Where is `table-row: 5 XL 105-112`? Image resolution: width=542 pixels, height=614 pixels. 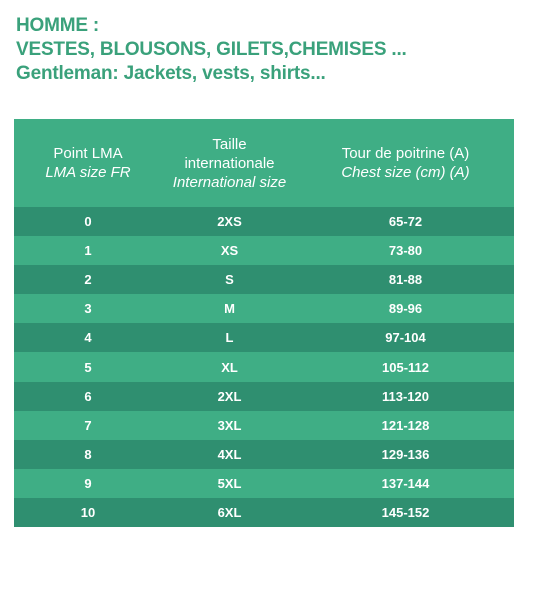 table-row: 5 XL 105-112 is located at coordinates (264, 367).